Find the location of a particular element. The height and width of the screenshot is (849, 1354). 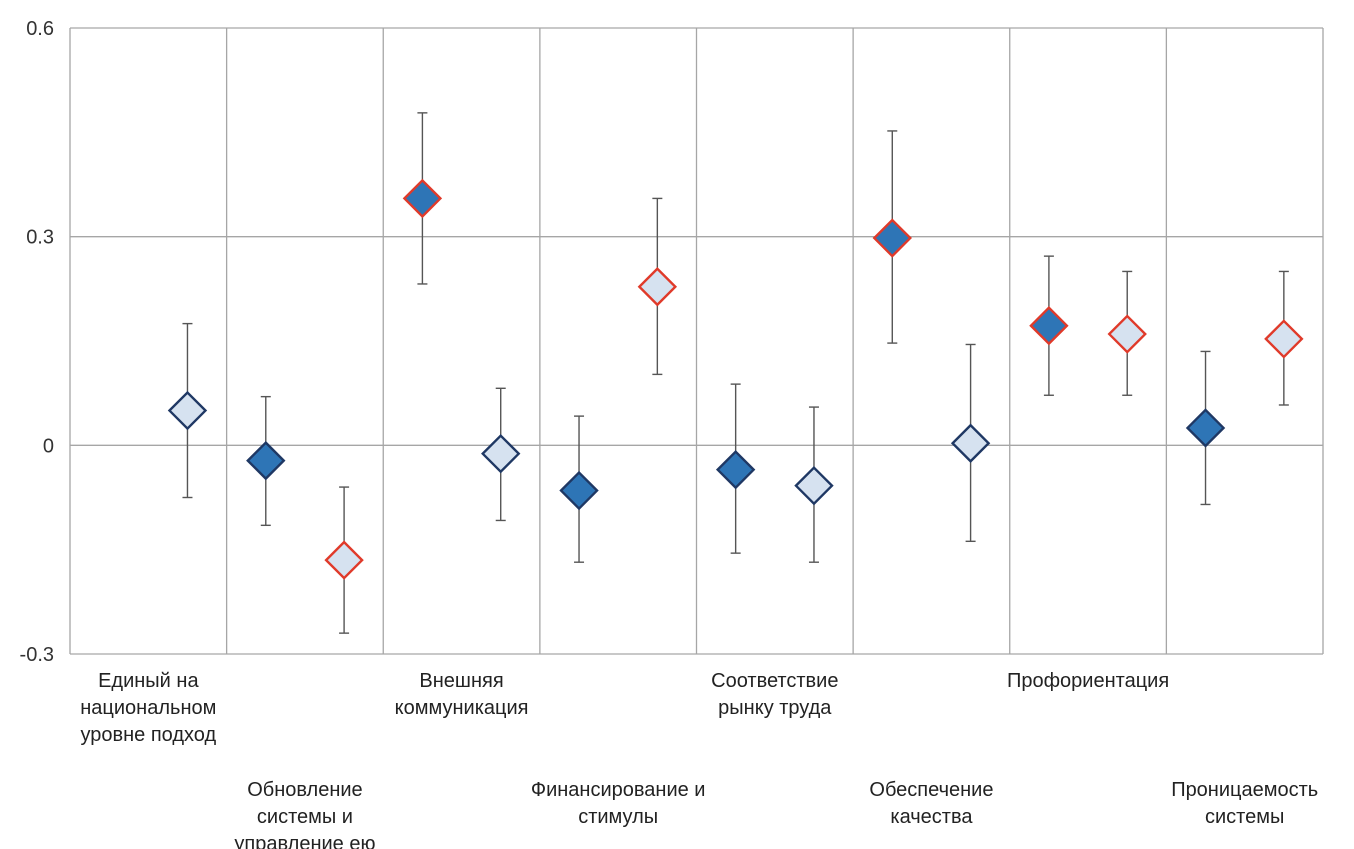

category-label-line: системы и is located at coordinates (305, 817).